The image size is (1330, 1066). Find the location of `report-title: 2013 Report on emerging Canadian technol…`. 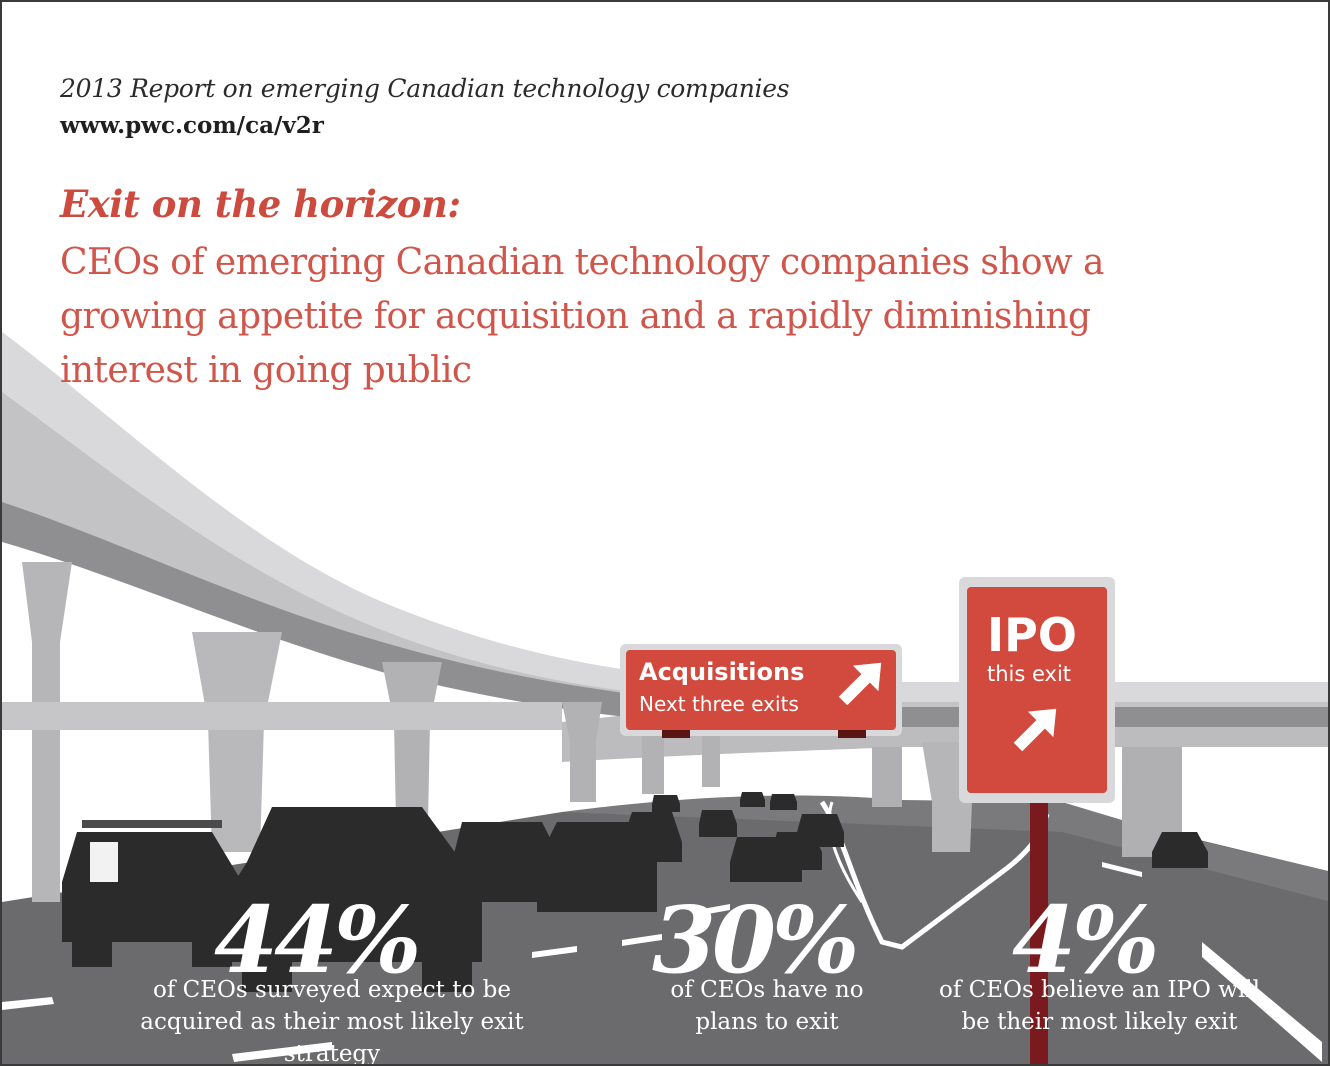

report-title: 2013 Report on emerging Canadian technol… is located at coordinates (425, 88).